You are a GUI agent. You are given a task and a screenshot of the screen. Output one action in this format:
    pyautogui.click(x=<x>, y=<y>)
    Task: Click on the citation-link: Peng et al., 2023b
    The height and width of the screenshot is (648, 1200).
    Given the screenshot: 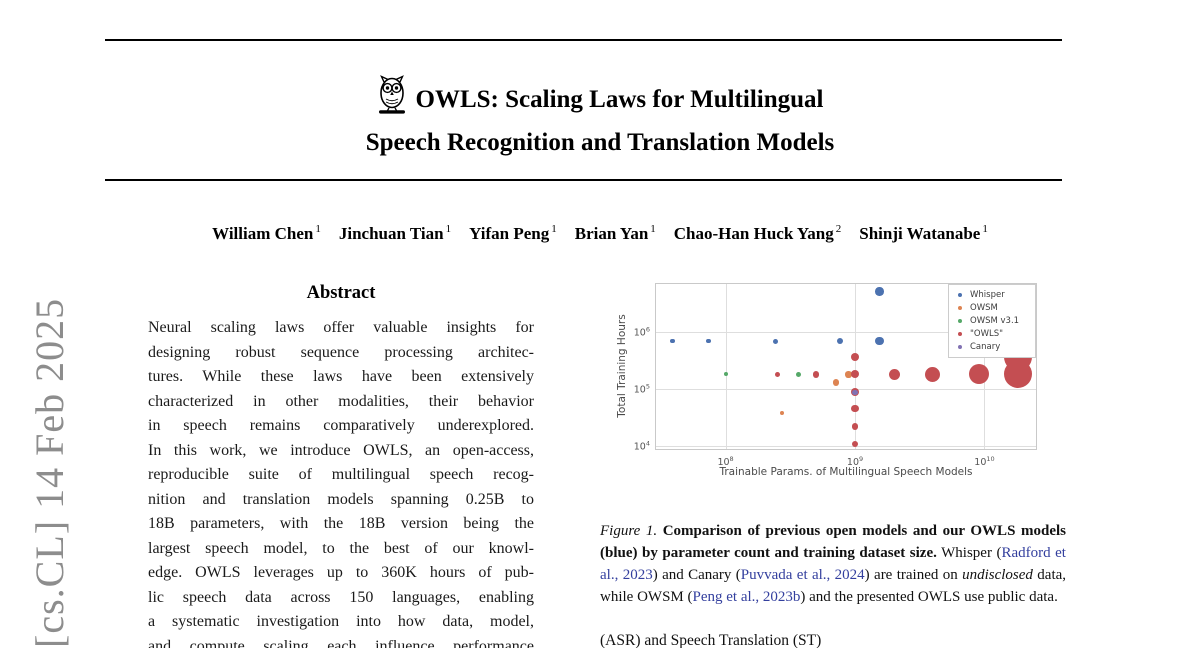 What is the action you would take?
    pyautogui.click(x=746, y=597)
    